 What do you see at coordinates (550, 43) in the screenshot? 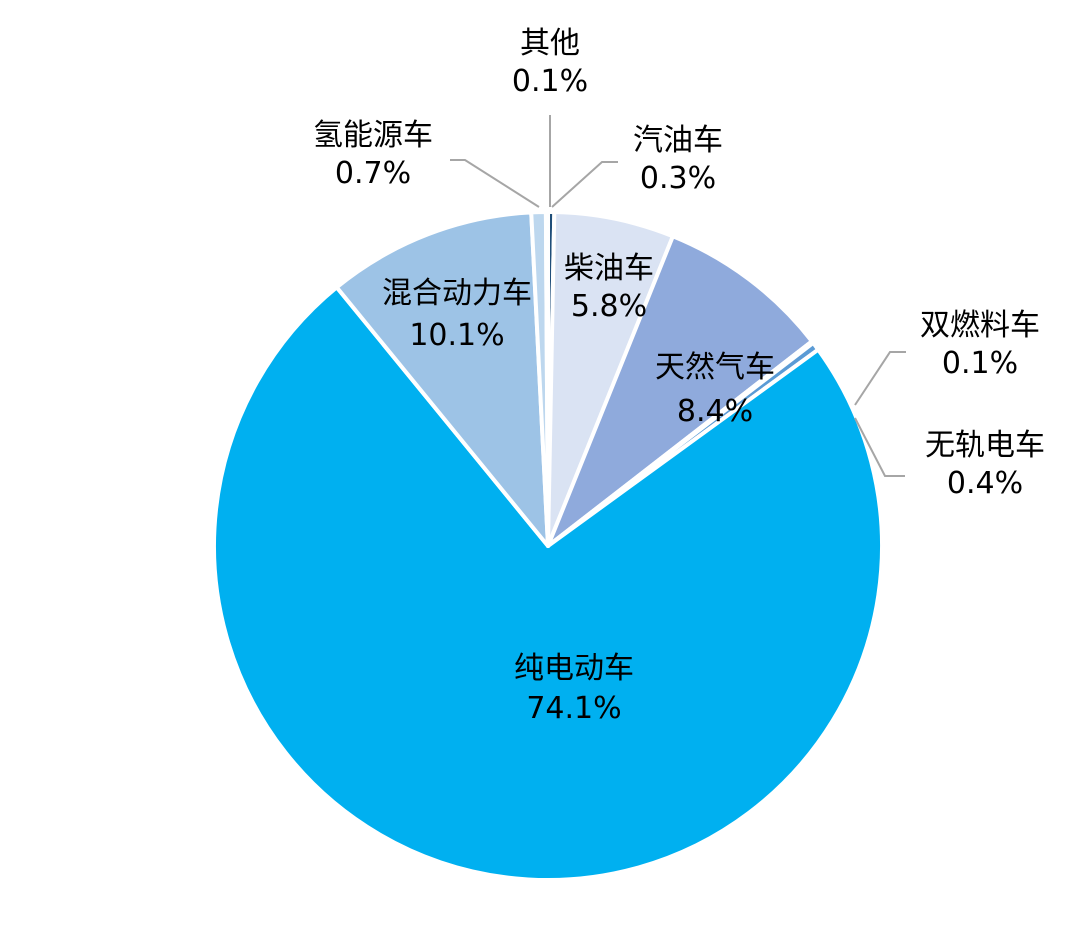
I see `slice-name-label: 其他` at bounding box center [550, 43].